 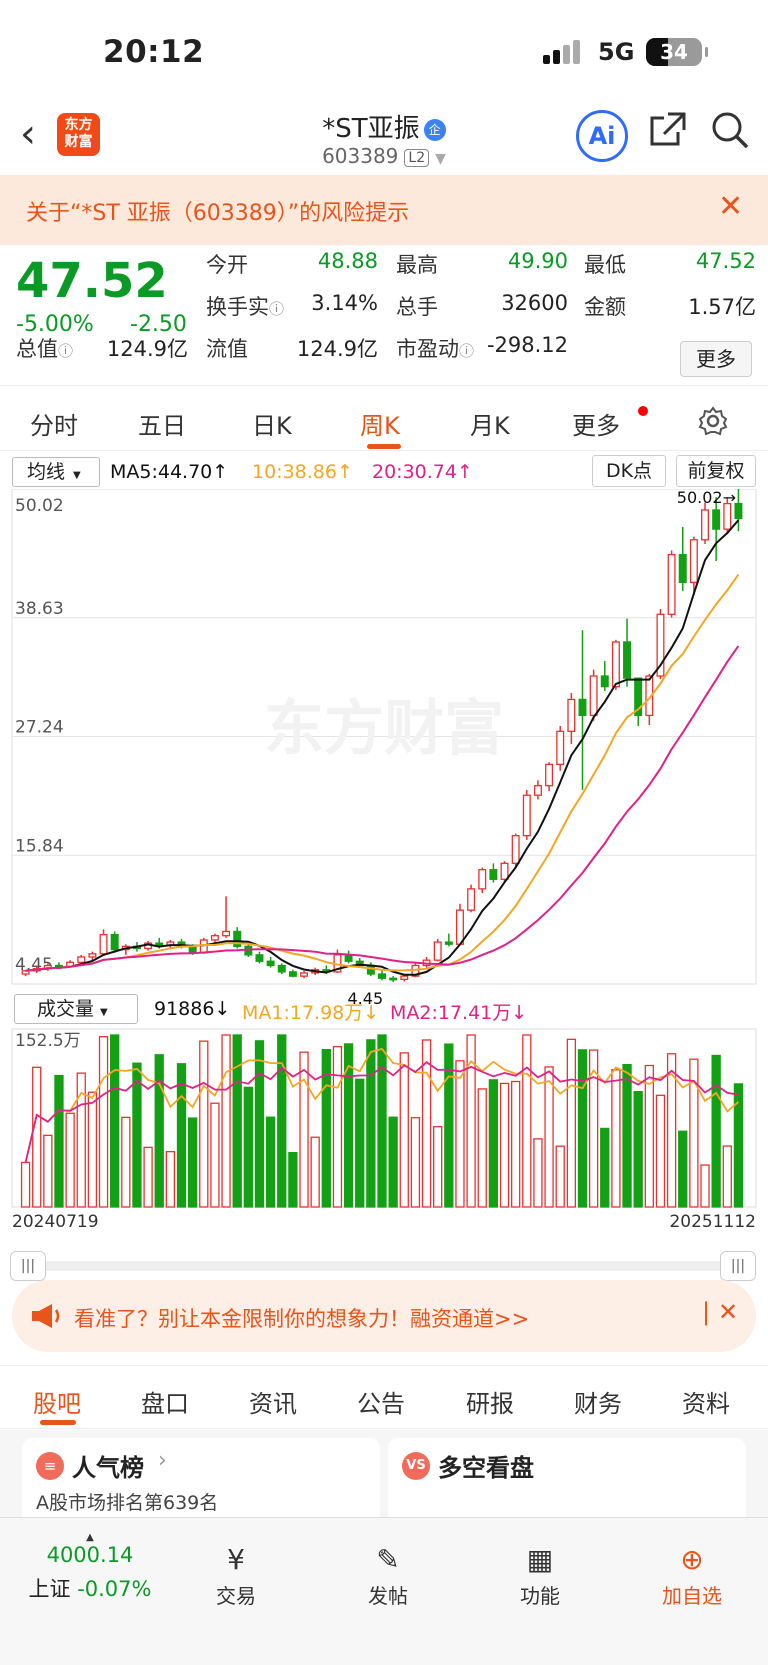 What do you see at coordinates (384, 1484) in the screenshot?
I see `cards-row: ≡ 人气榜 › A股市场排名第639名 VS 多空看盘` at bounding box center [384, 1484].